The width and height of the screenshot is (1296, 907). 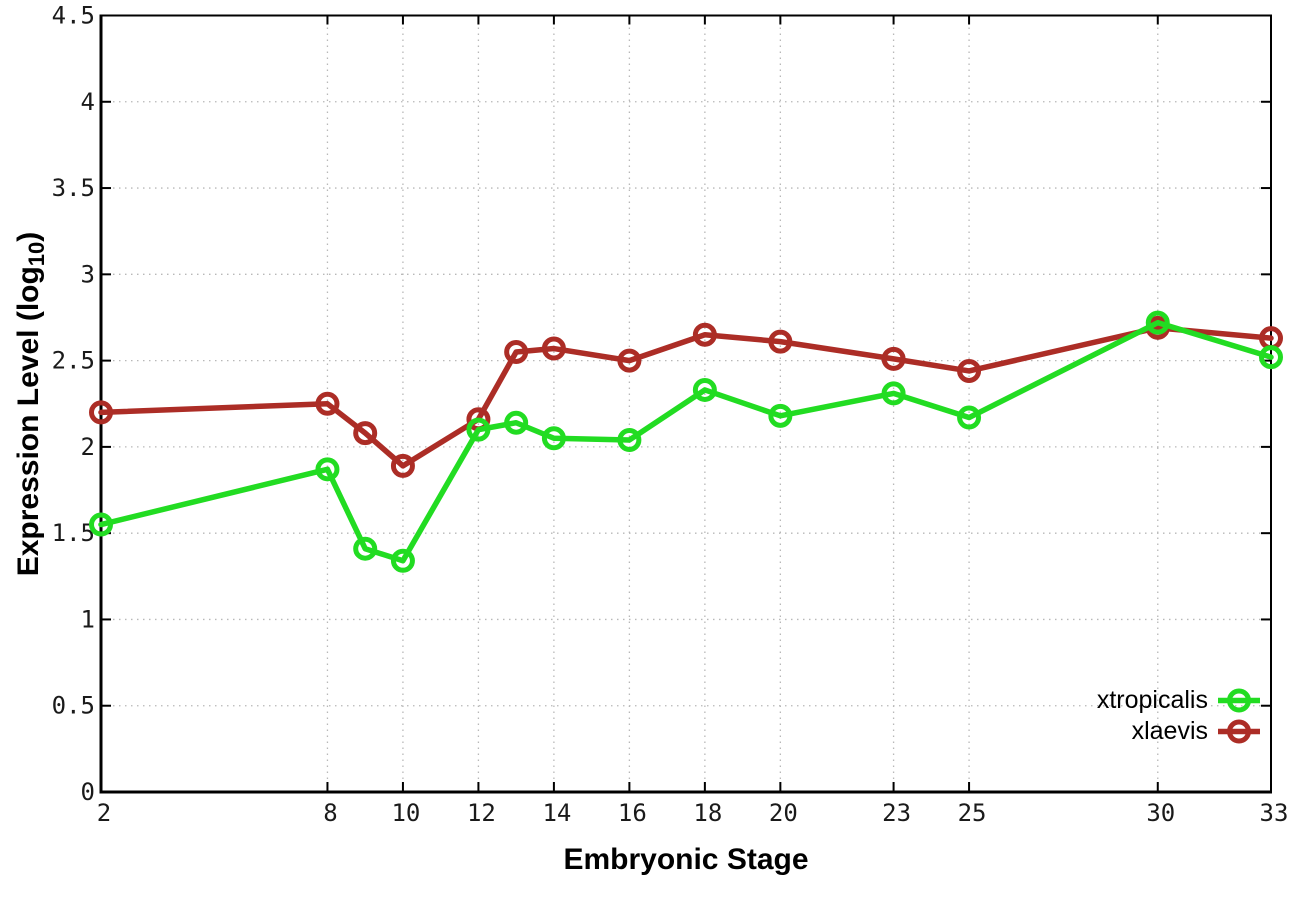 What do you see at coordinates (73, 706) in the screenshot?
I see `y-tick-label: 0.5` at bounding box center [73, 706].